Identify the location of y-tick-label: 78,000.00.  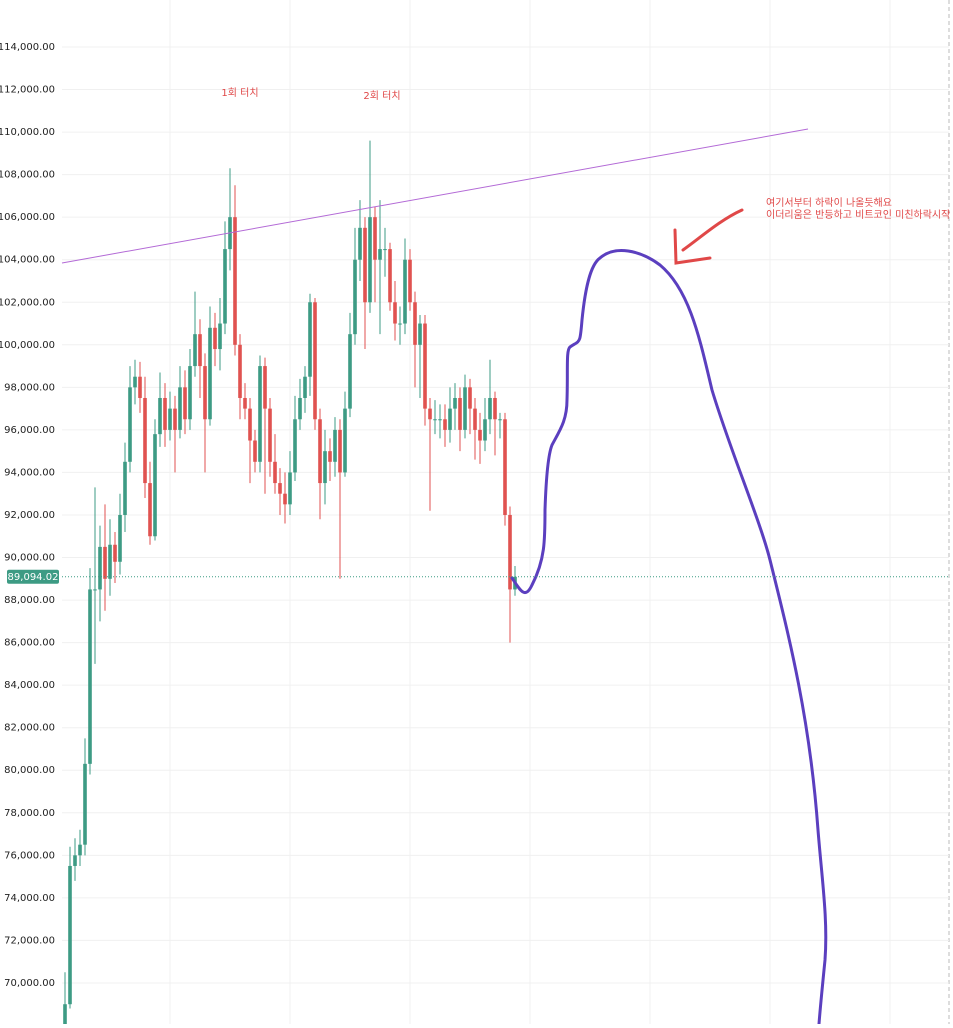
(29, 813).